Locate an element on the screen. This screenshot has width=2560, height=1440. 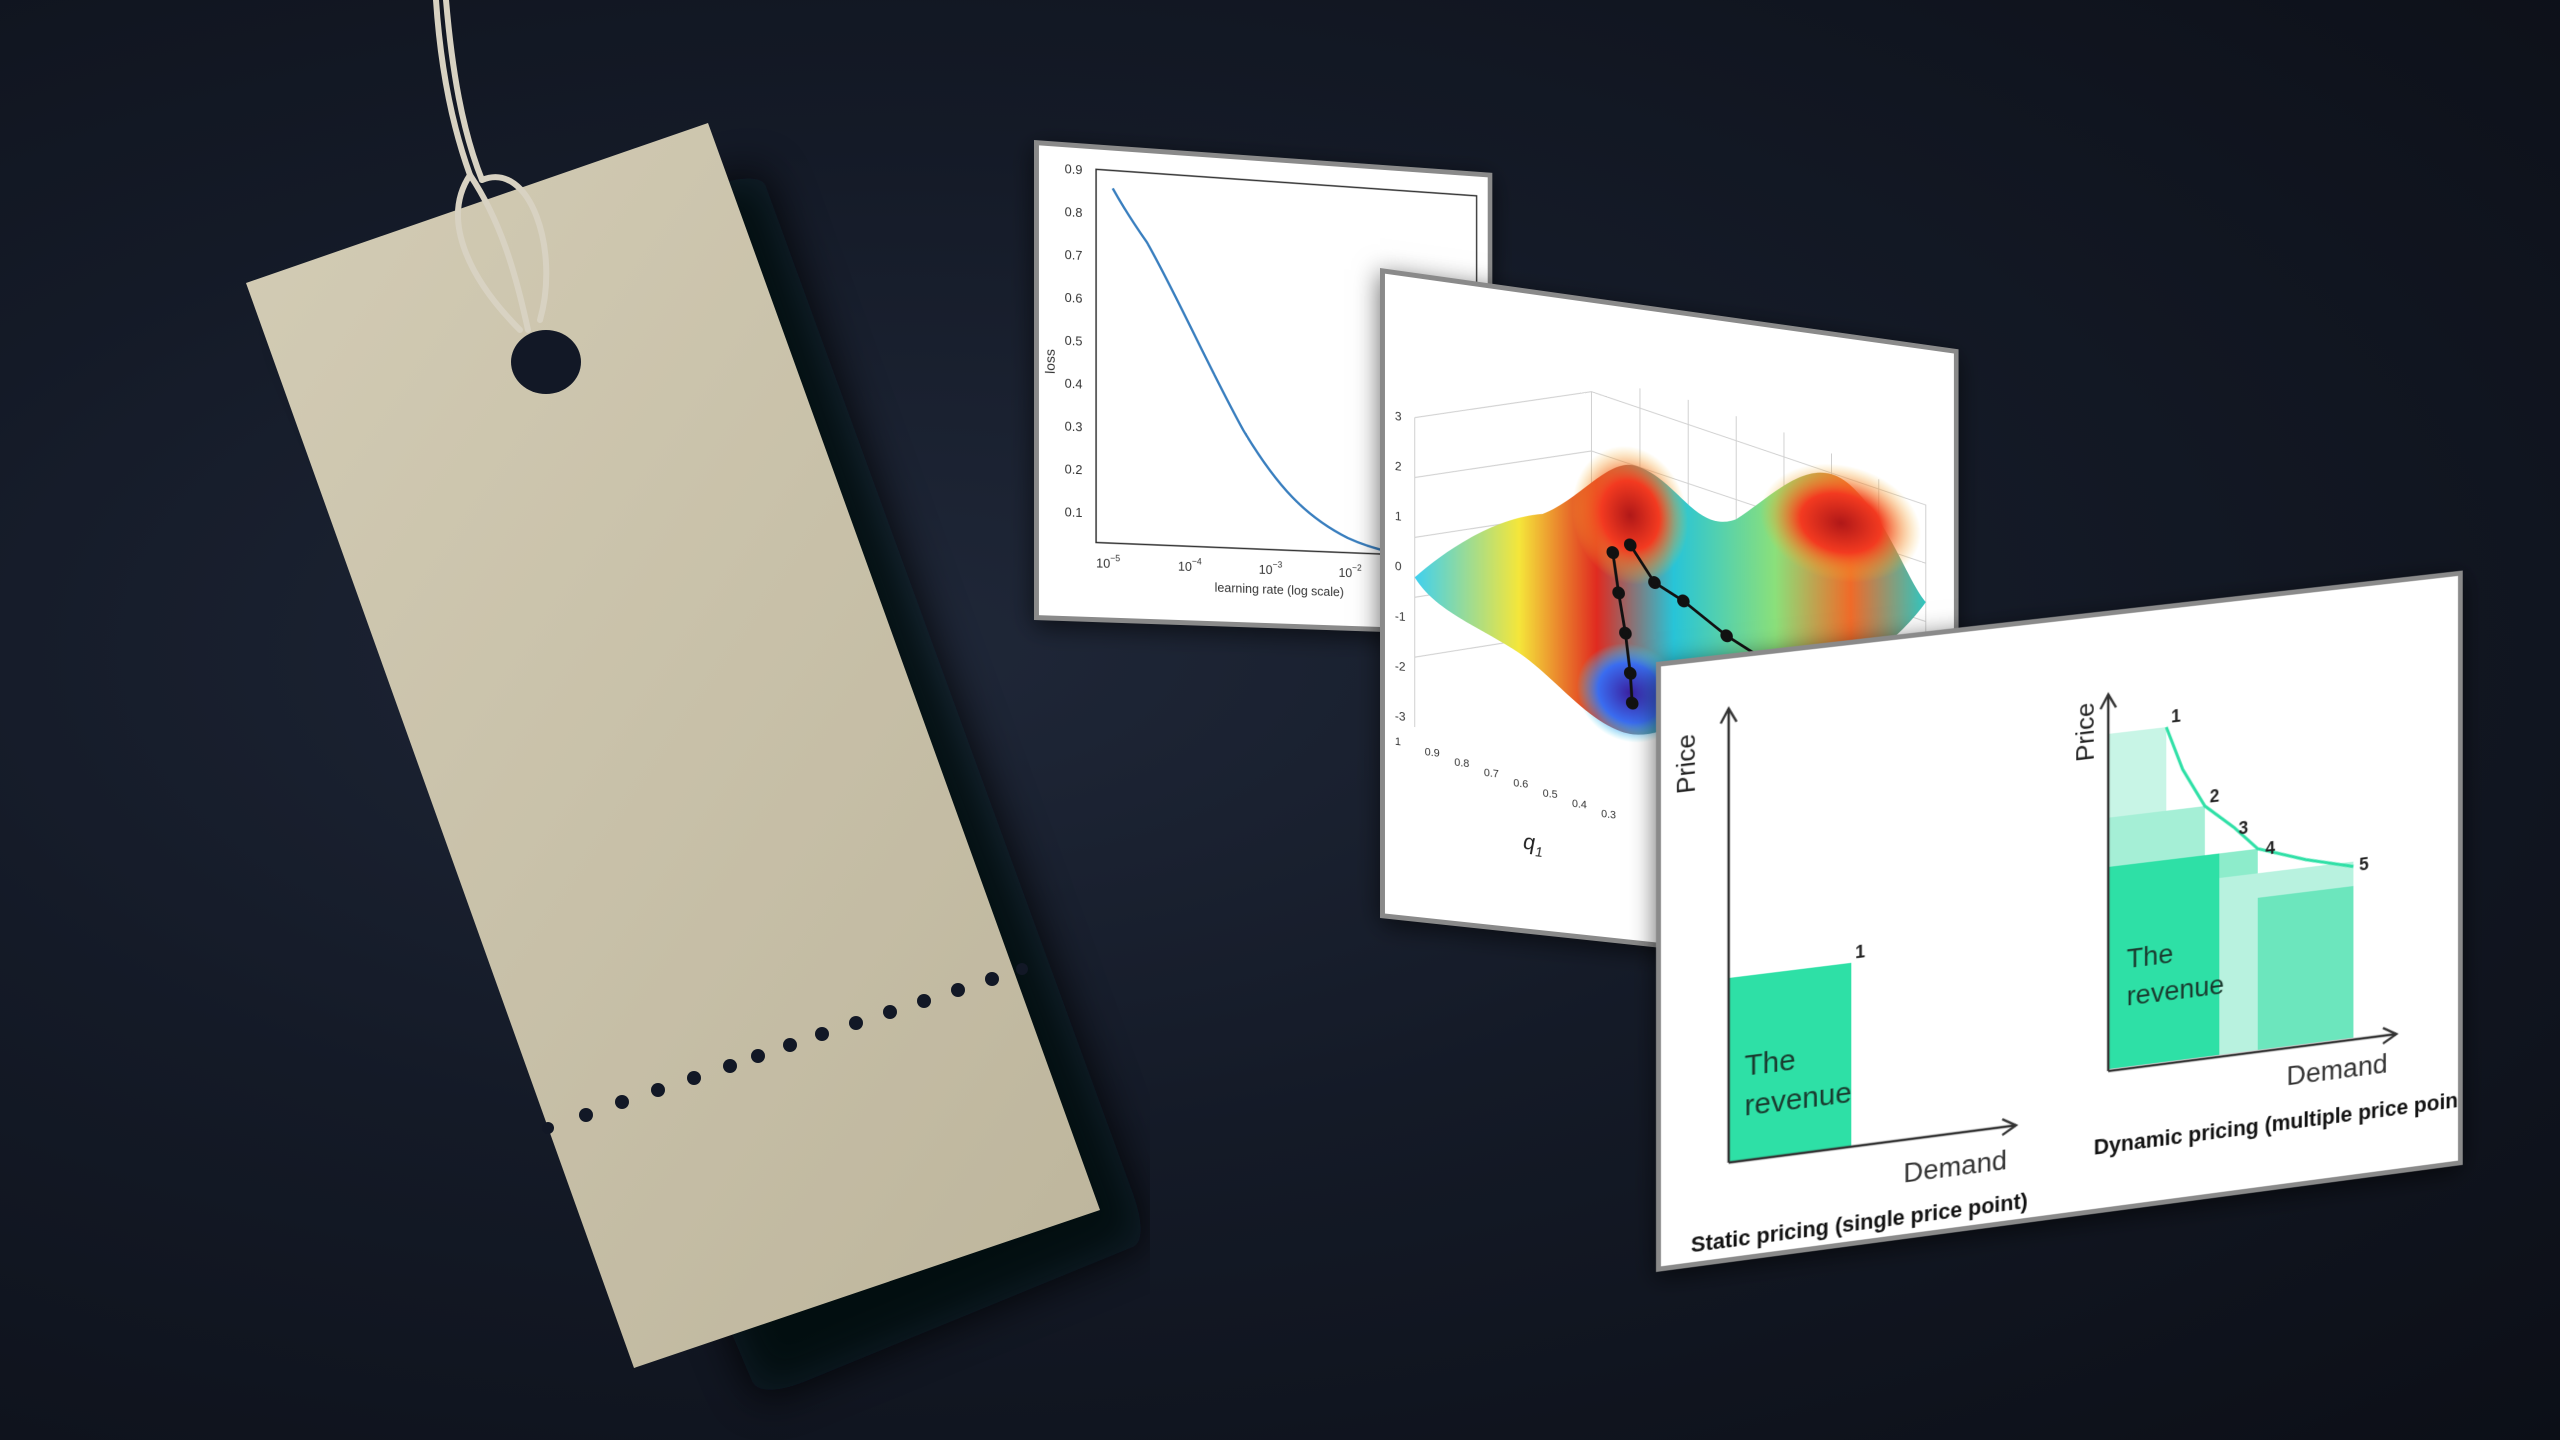
static-point-label: 1 is located at coordinates (1860, 951).